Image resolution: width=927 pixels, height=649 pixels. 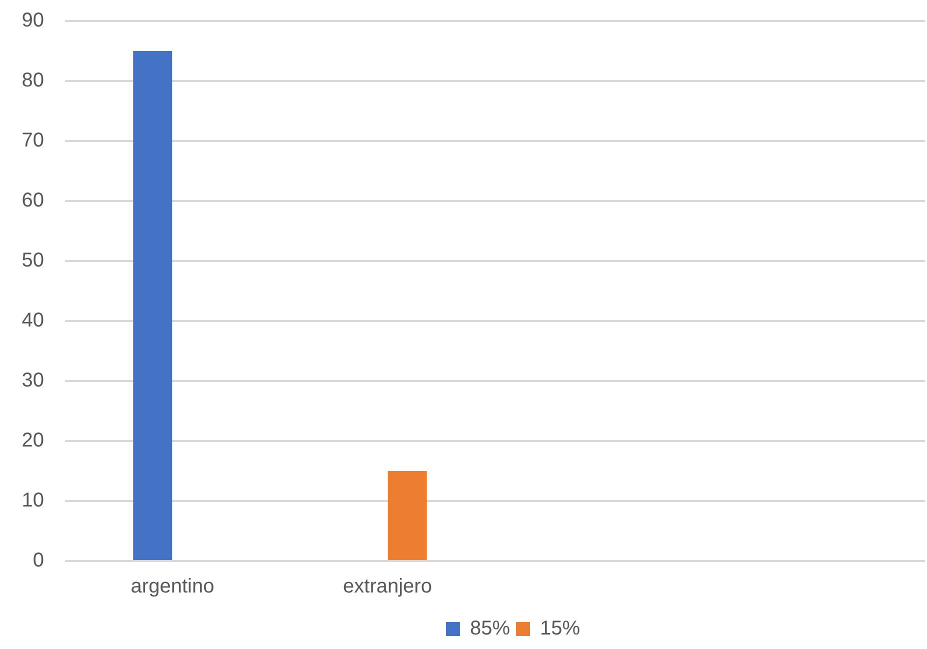 What do you see at coordinates (33, 261) in the screenshot?
I see `y-tick-label: 50` at bounding box center [33, 261].